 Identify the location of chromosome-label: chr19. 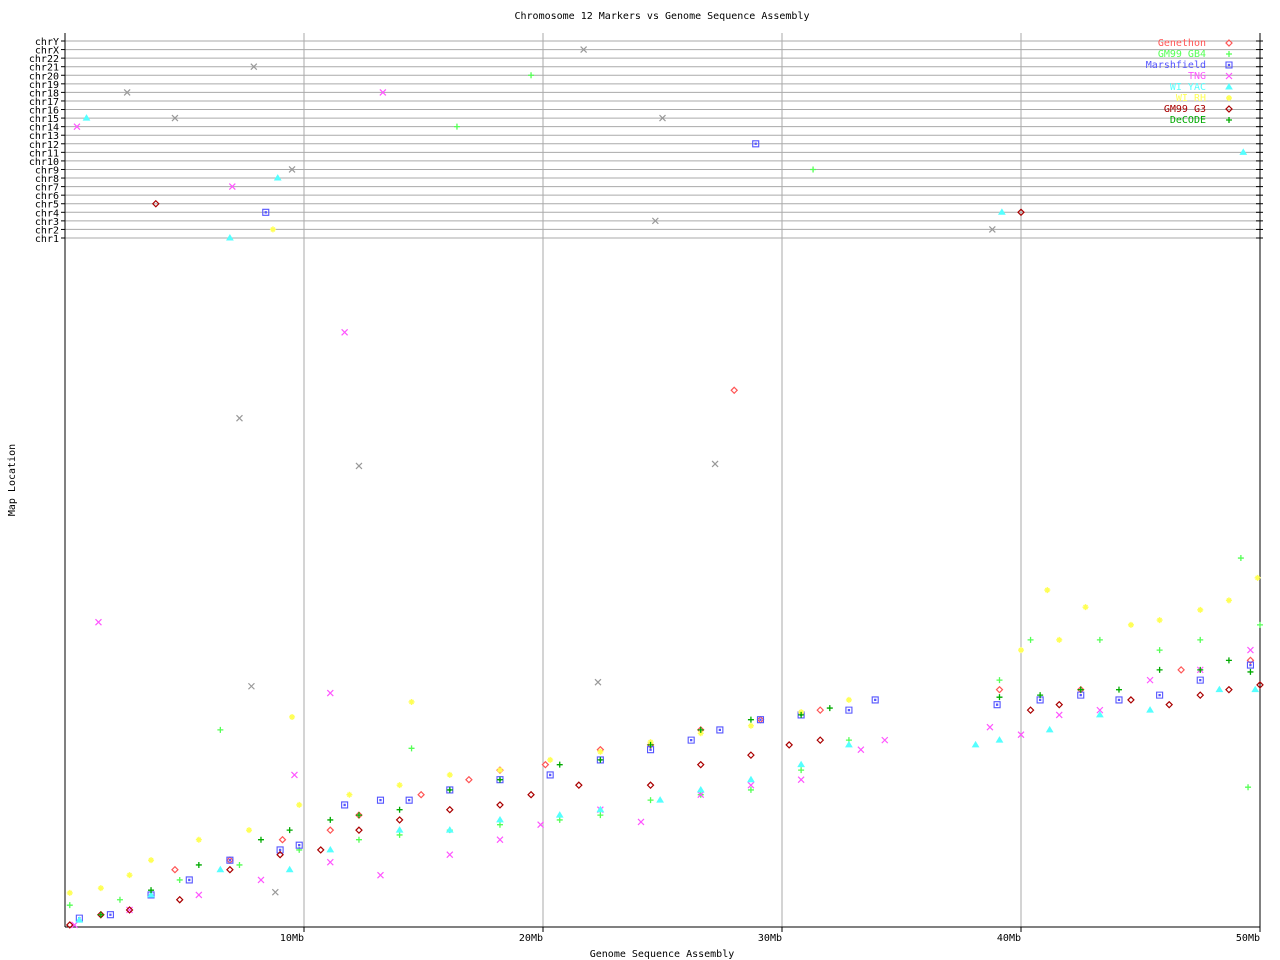
(44, 85).